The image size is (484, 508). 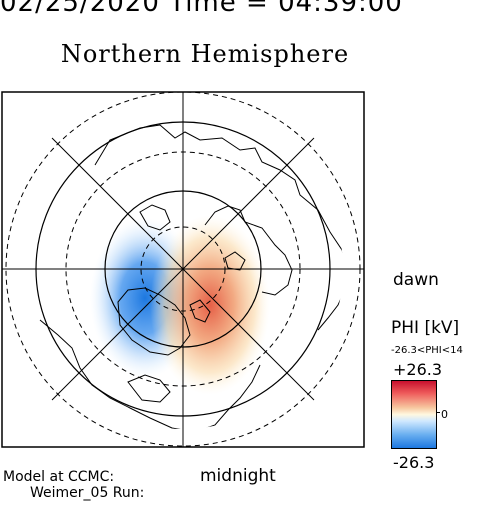 What do you see at coordinates (201, 9) in the screenshot?
I see `date-time-header: 02/25/2020 Time = 04:39:00` at bounding box center [201, 9].